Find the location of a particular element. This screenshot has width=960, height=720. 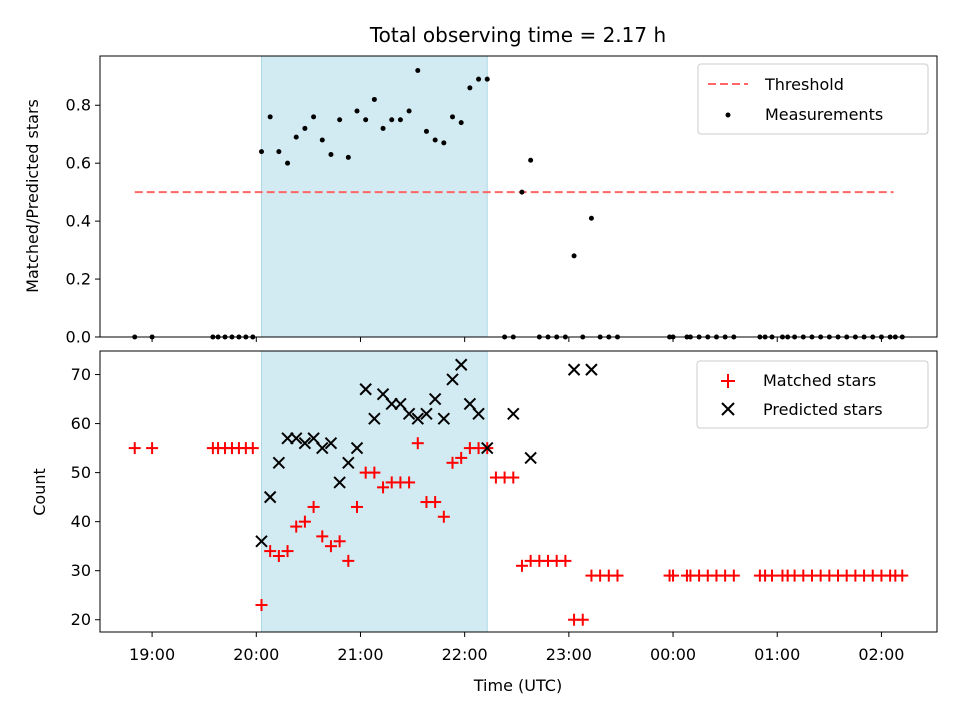

x-tick-label: 23:00 is located at coordinates (569, 654).